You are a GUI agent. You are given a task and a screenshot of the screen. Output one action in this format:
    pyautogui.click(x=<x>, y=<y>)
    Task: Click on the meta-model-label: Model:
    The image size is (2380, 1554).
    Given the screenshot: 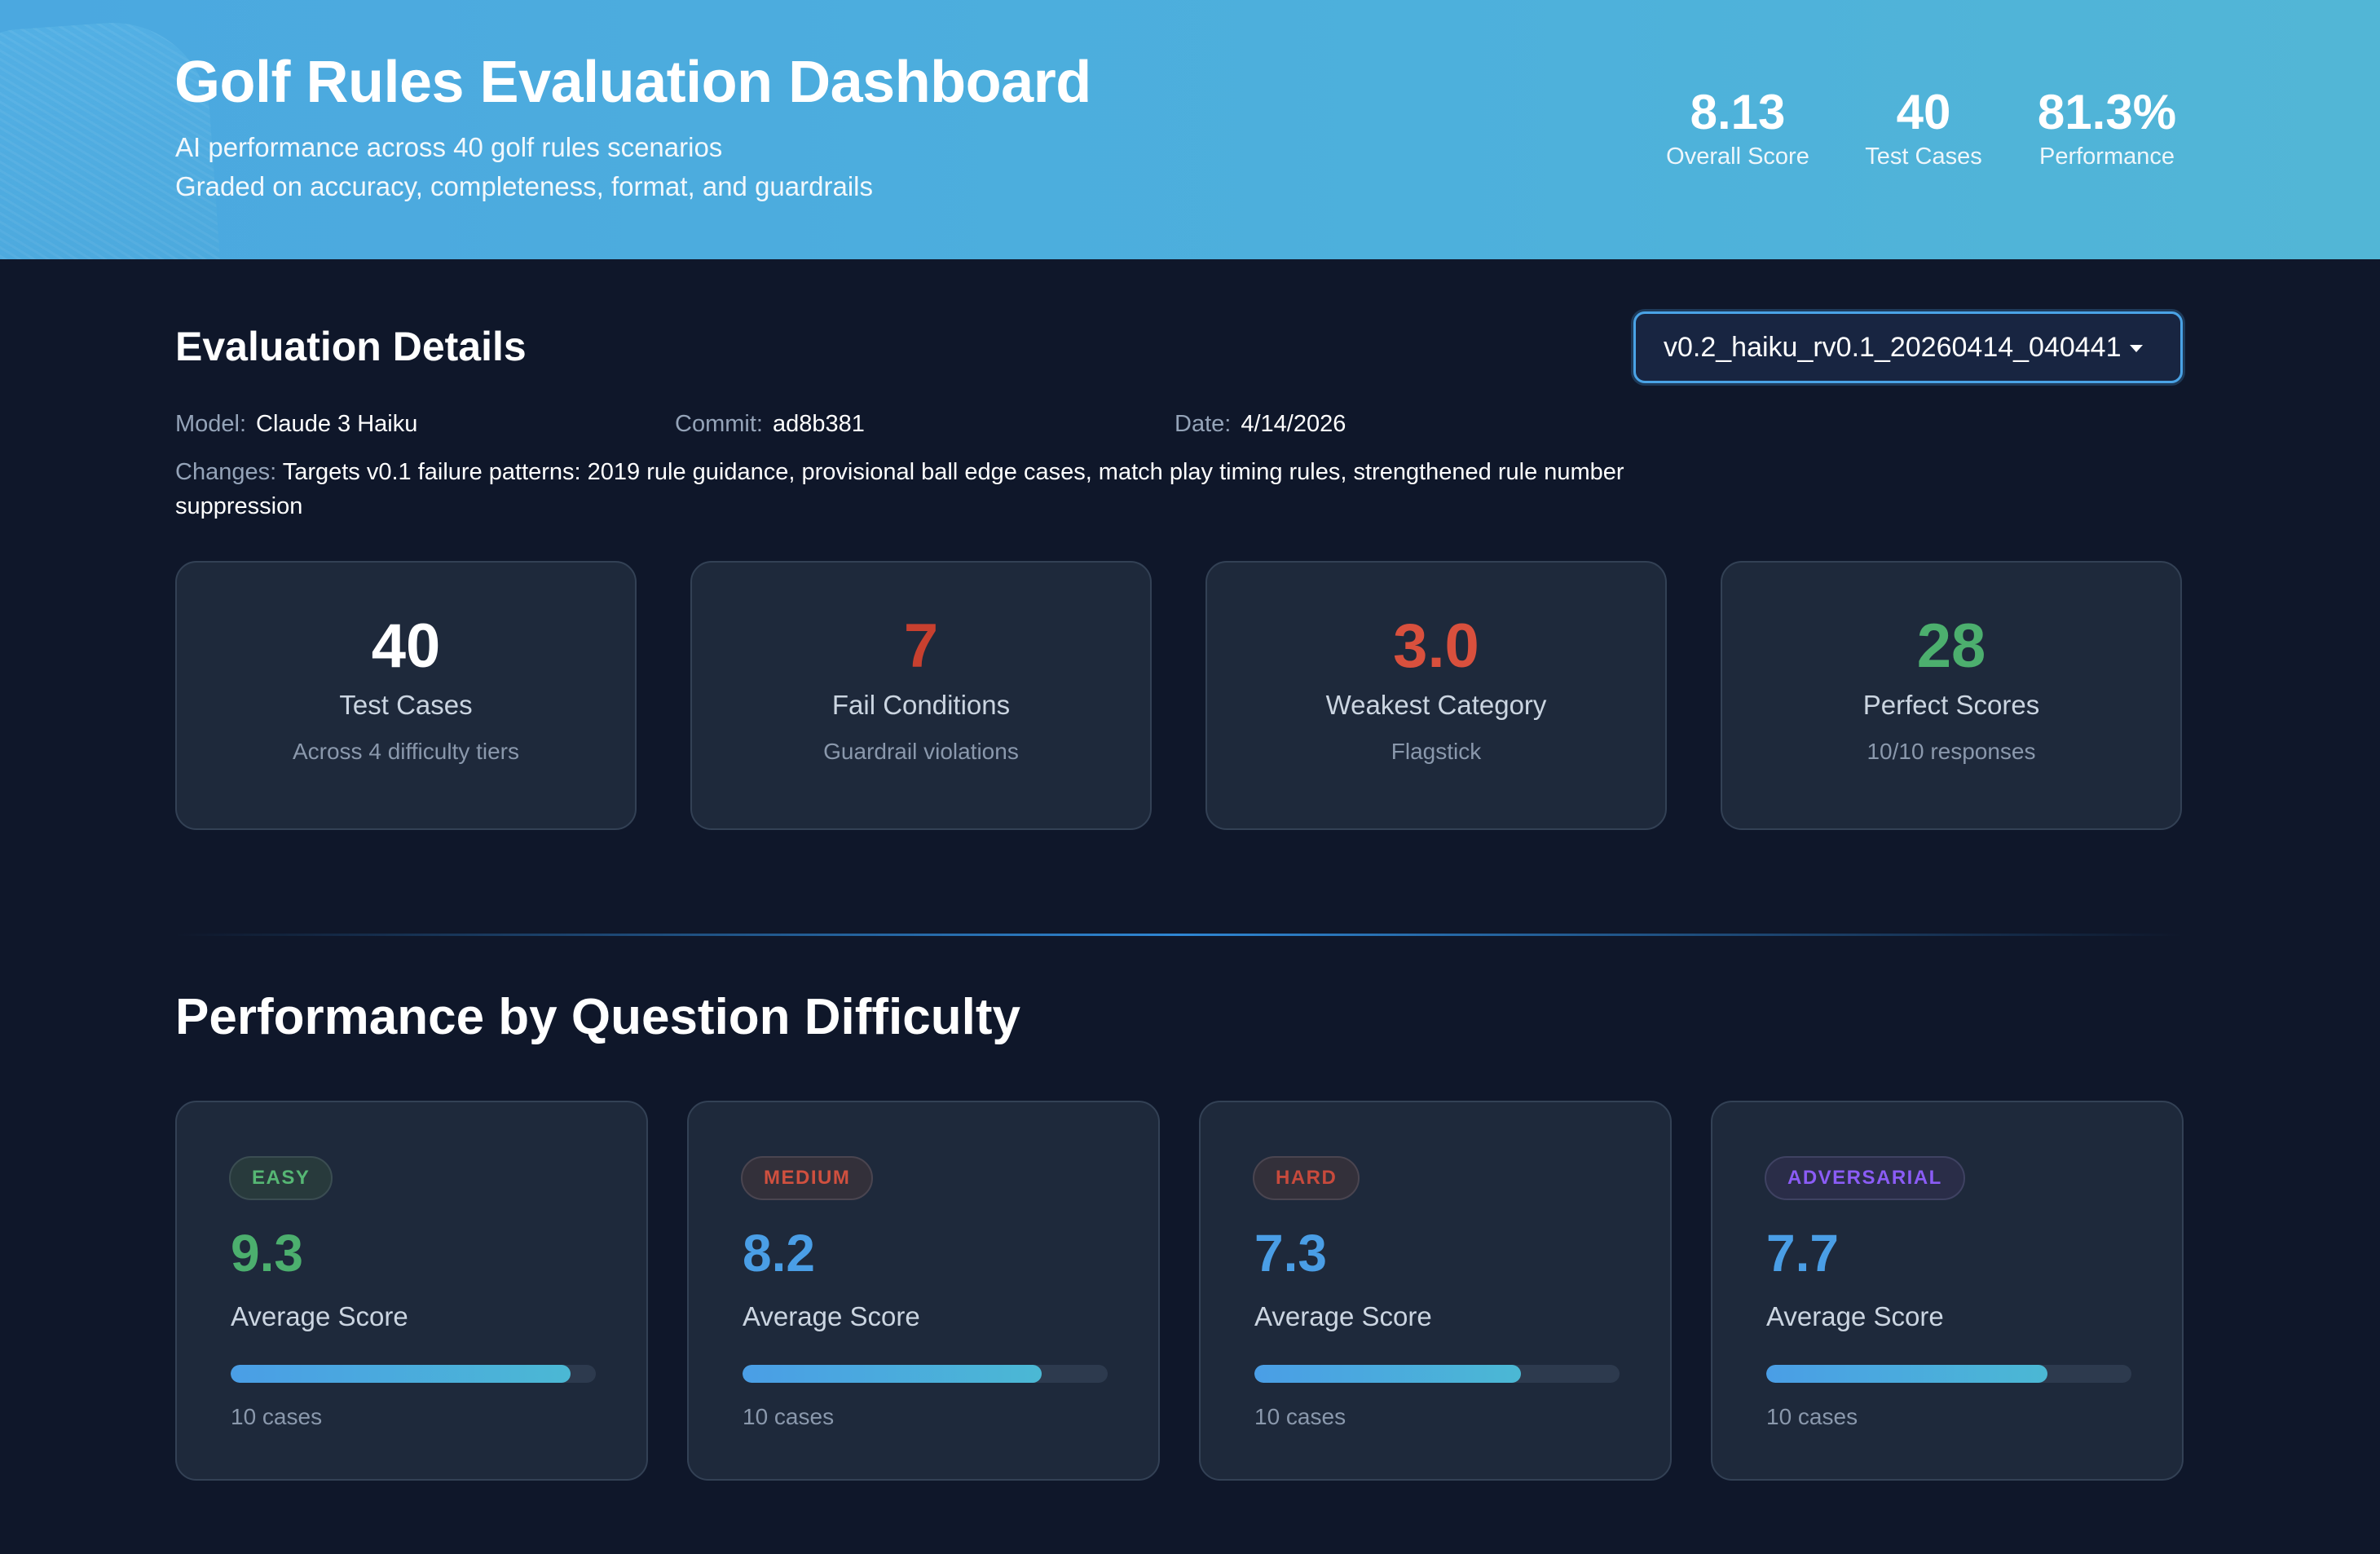 What is the action you would take?
    pyautogui.click(x=211, y=424)
    